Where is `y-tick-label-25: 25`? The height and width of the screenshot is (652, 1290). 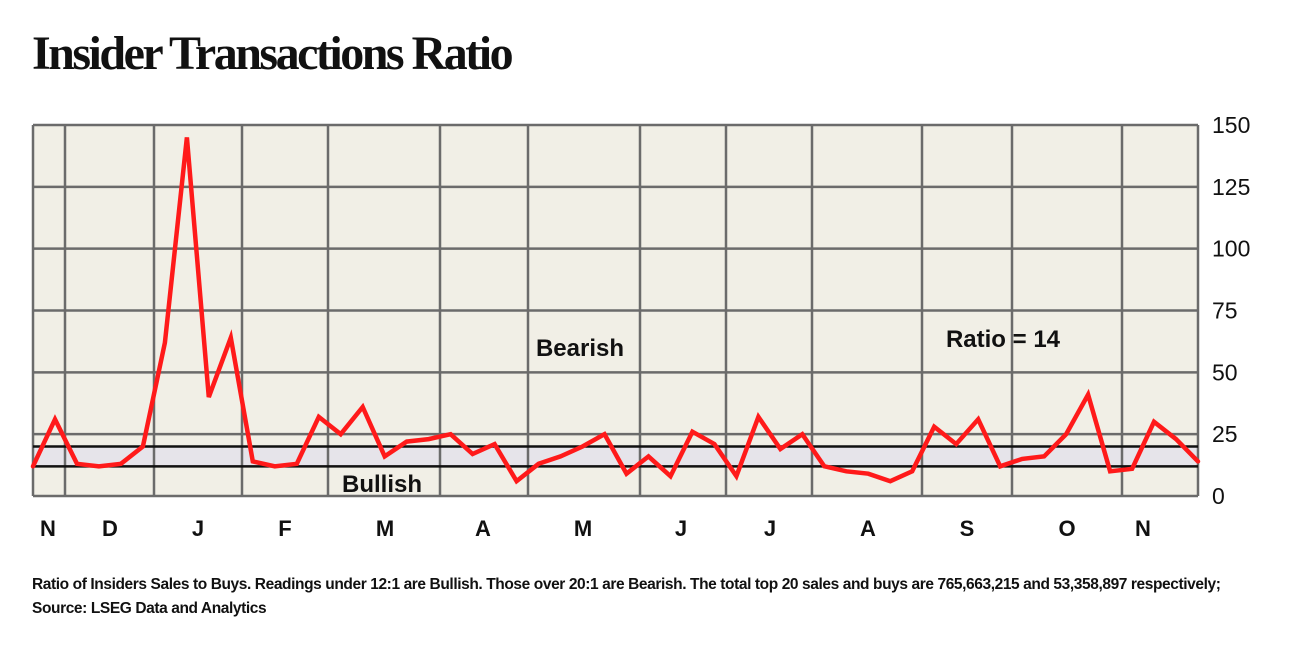 y-tick-label-25: 25 is located at coordinates (1225, 434).